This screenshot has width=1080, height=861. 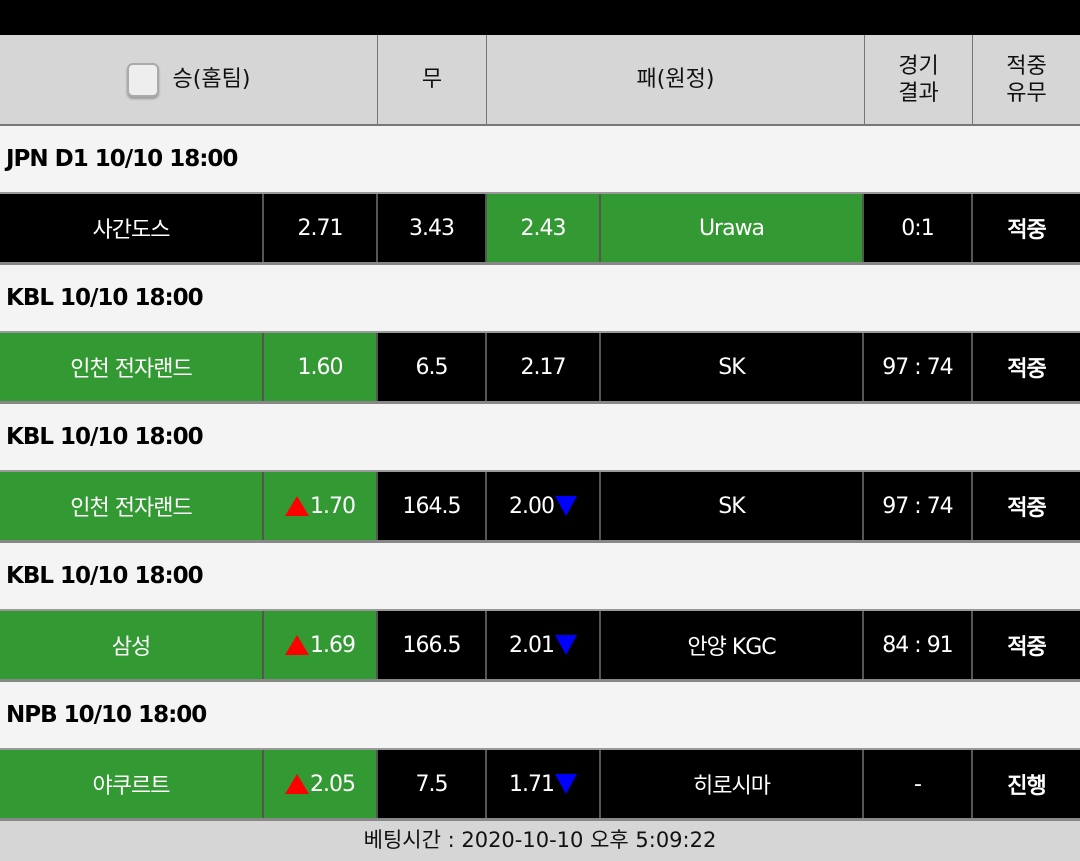 I want to click on home-team: 삼성, so click(x=132, y=645).